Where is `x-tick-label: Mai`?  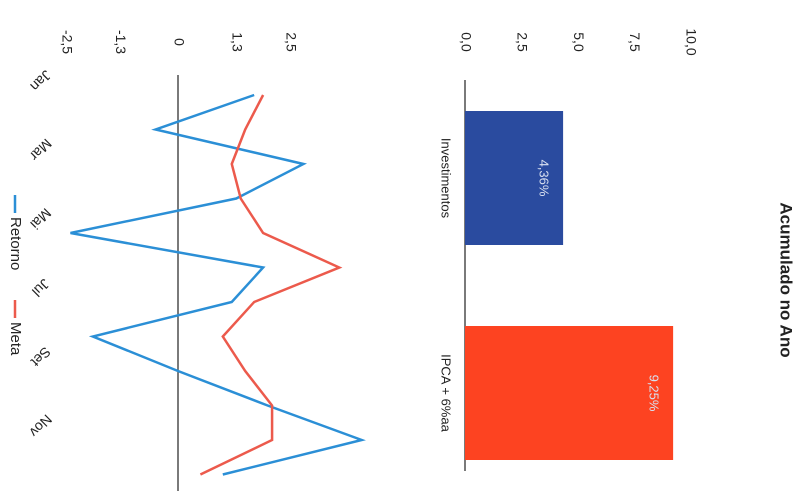
x-tick-label: Mai is located at coordinates (40, 218).